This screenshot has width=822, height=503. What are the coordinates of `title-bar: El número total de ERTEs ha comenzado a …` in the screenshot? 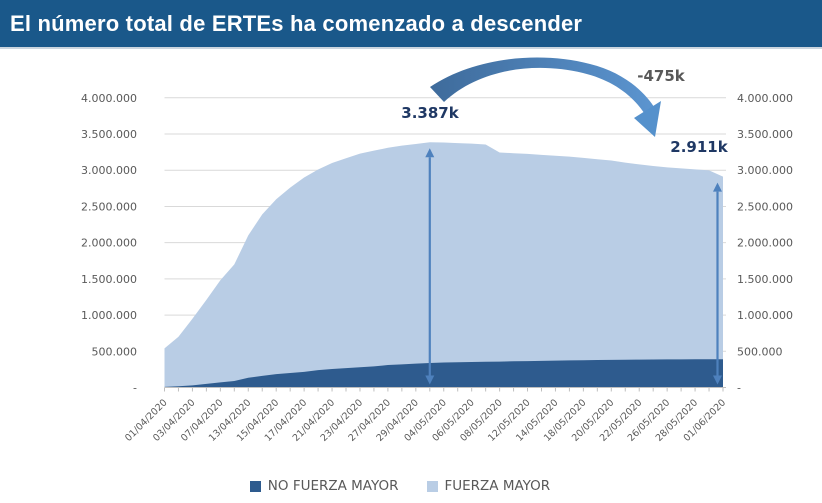 It's located at (411, 24).